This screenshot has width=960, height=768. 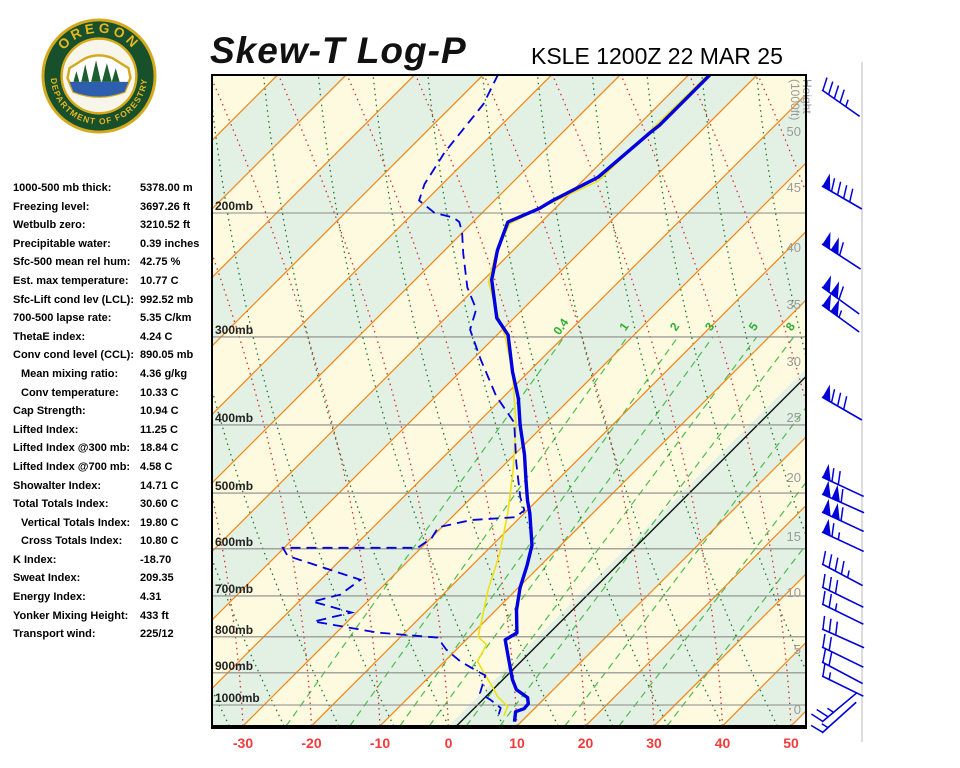 What do you see at coordinates (797, 649) in the screenshot?
I see `height-label: 5` at bounding box center [797, 649].